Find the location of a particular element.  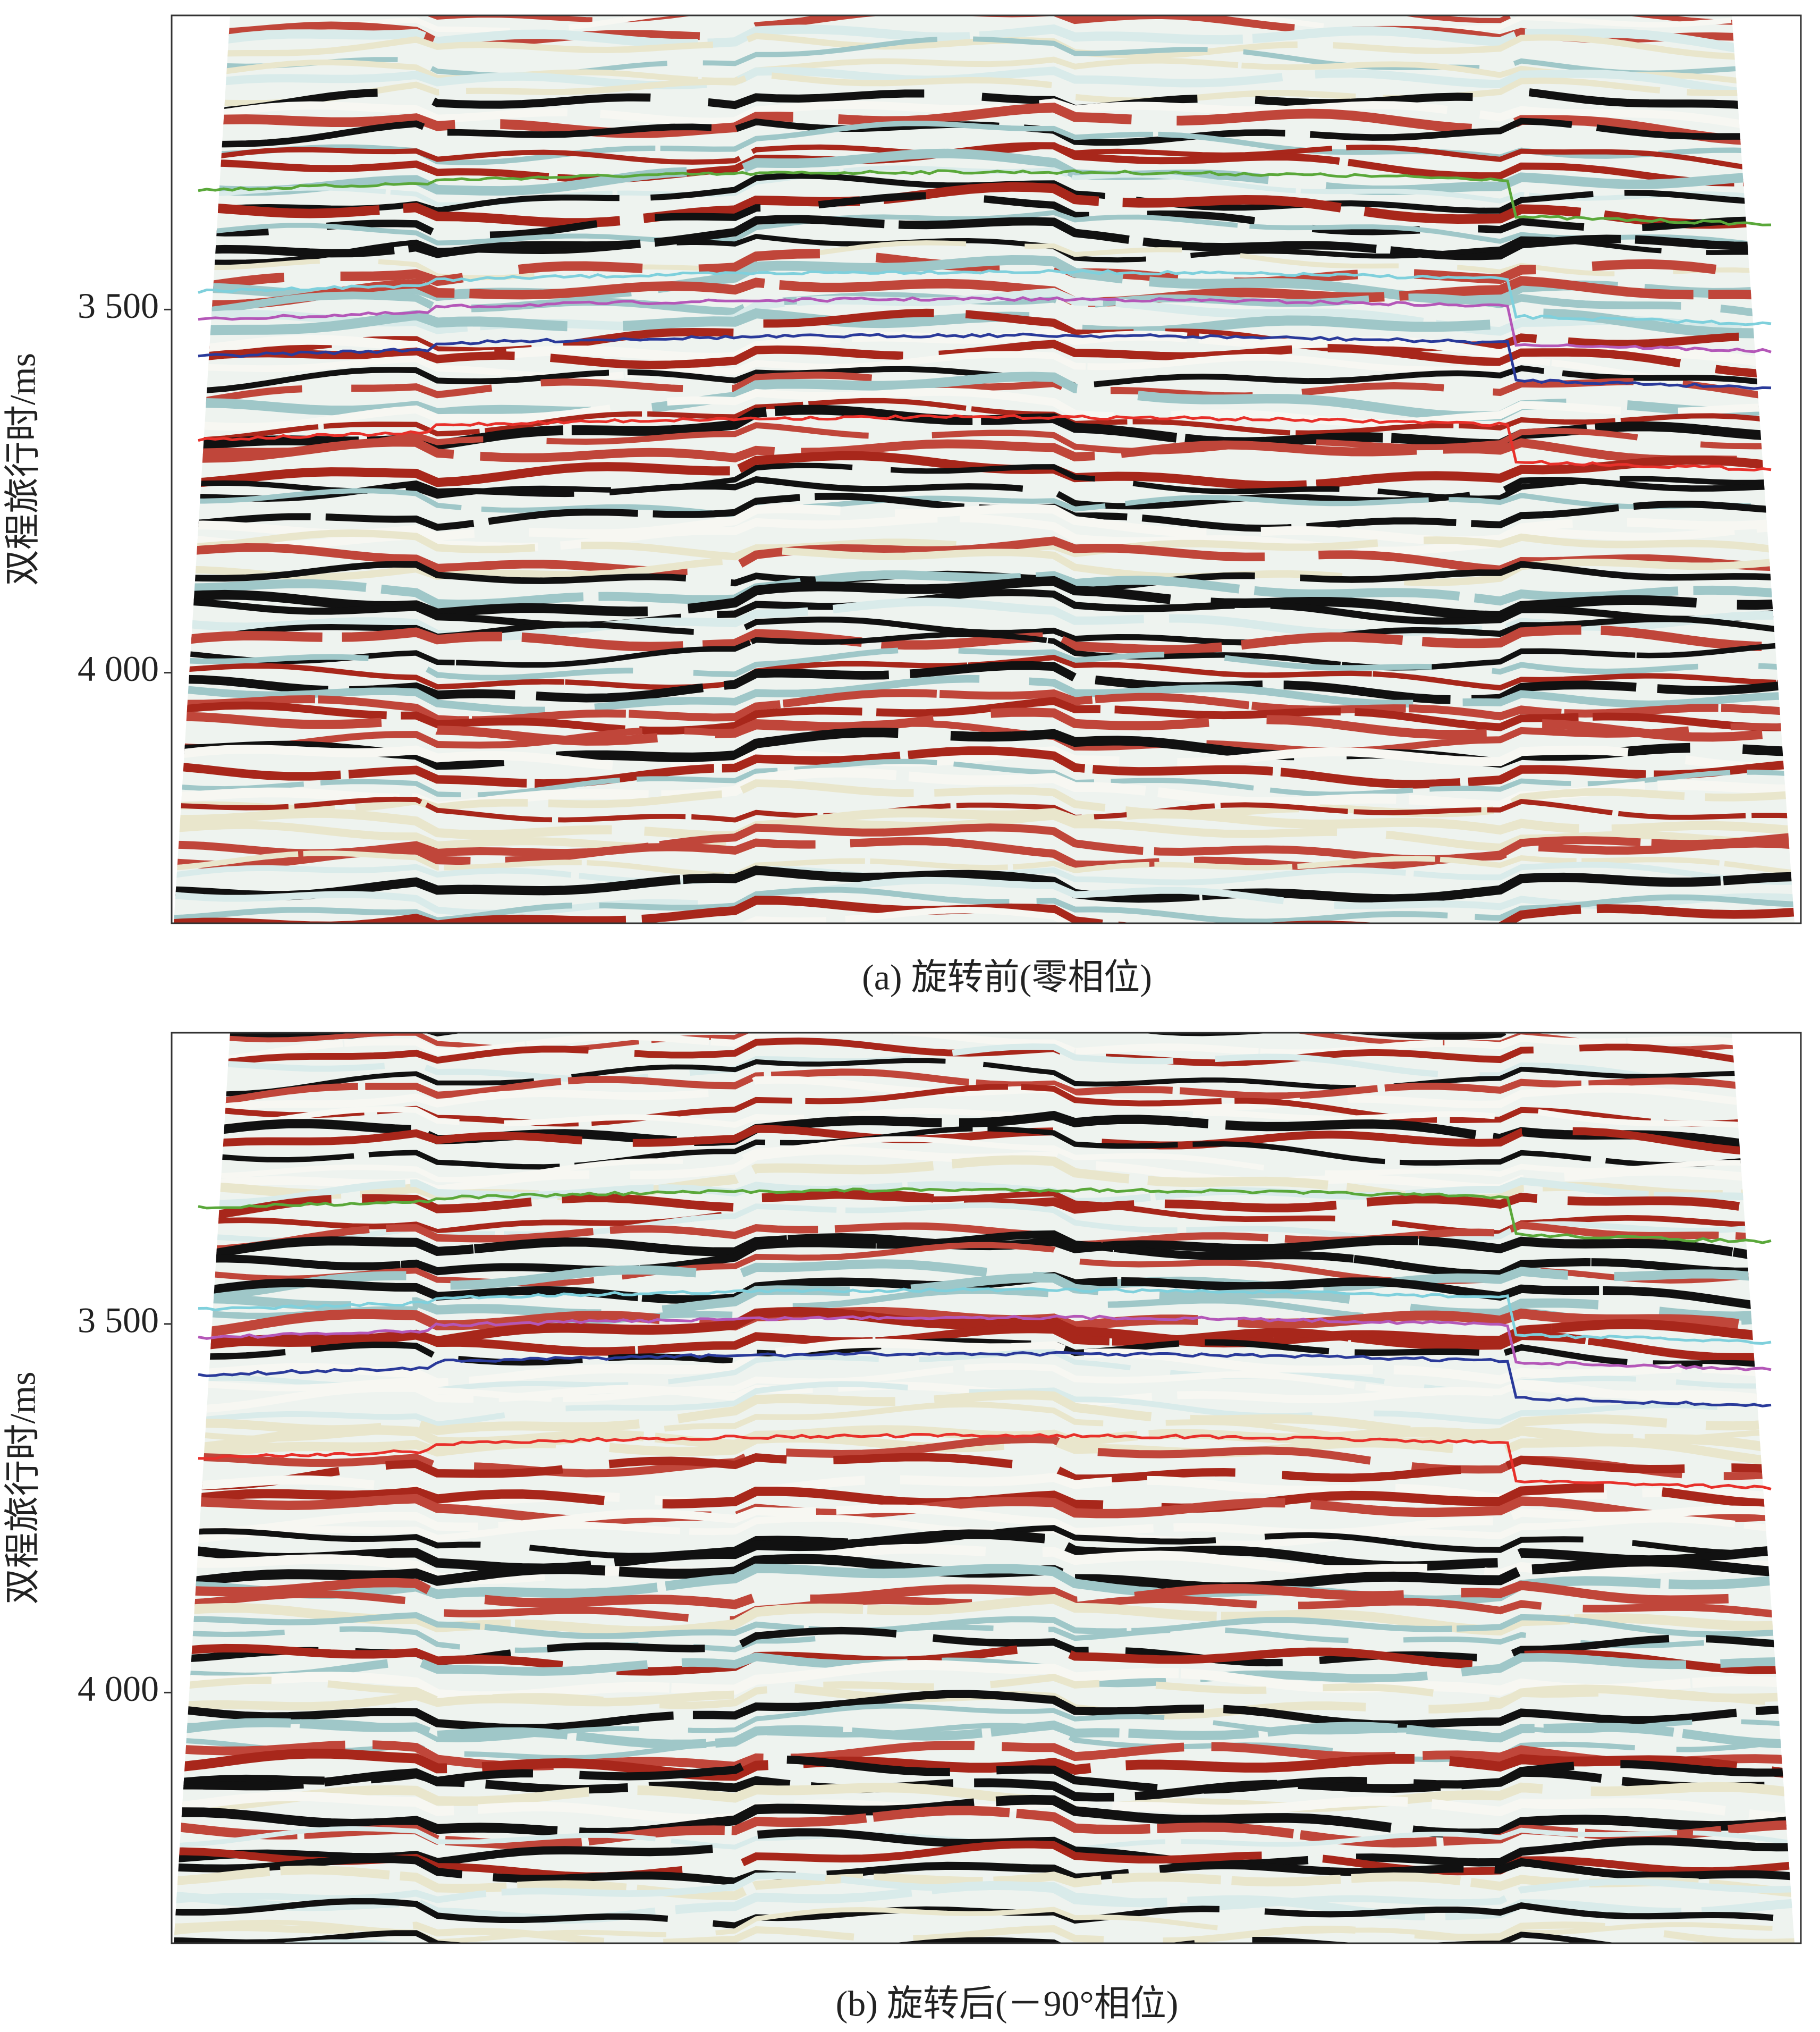

y-tick-label: 3 500 is located at coordinates (118, 1320).